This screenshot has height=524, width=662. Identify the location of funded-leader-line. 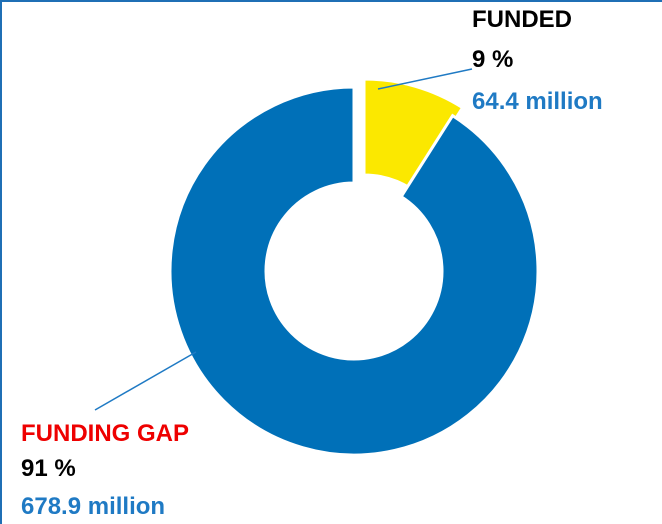
(425, 79).